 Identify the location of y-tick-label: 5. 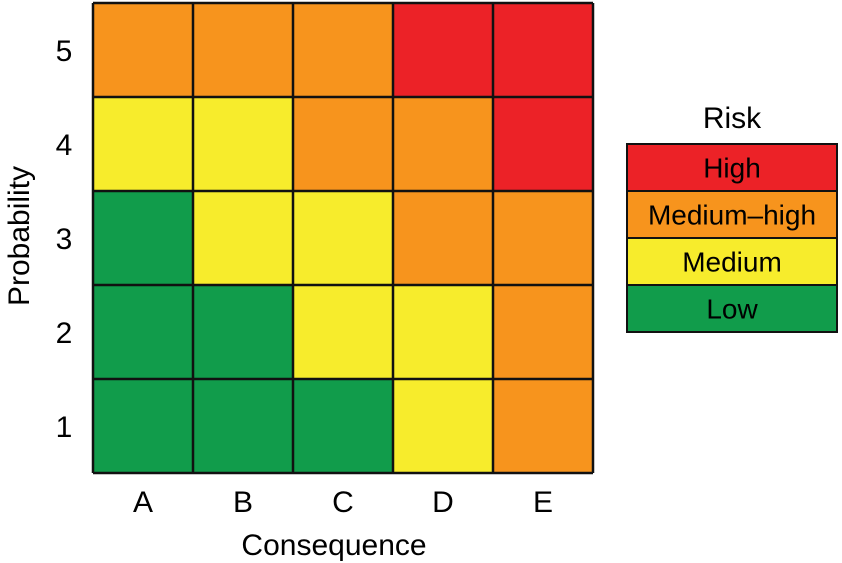
(64, 51).